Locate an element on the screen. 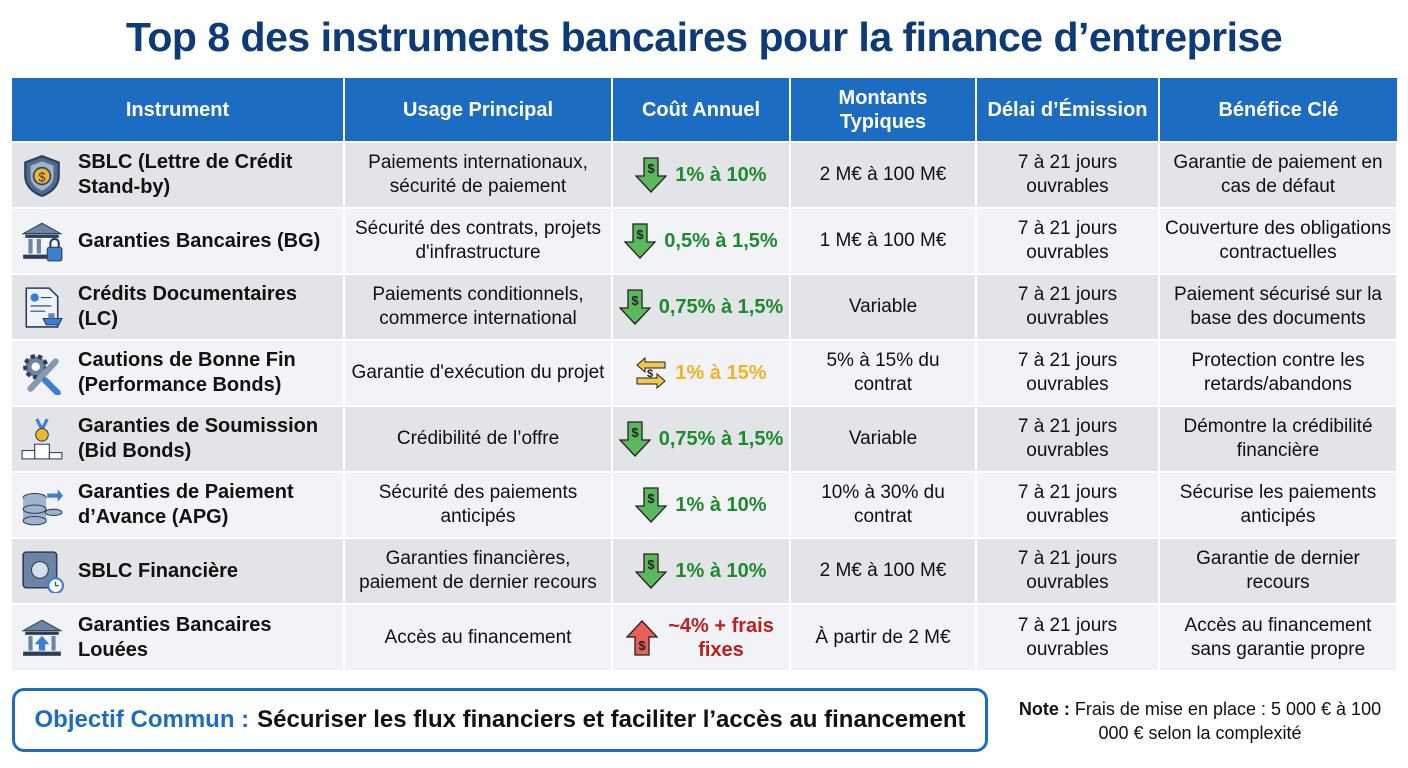  benefit-cell: Garantie de paiement en cas de défaut is located at coordinates (1278, 174).